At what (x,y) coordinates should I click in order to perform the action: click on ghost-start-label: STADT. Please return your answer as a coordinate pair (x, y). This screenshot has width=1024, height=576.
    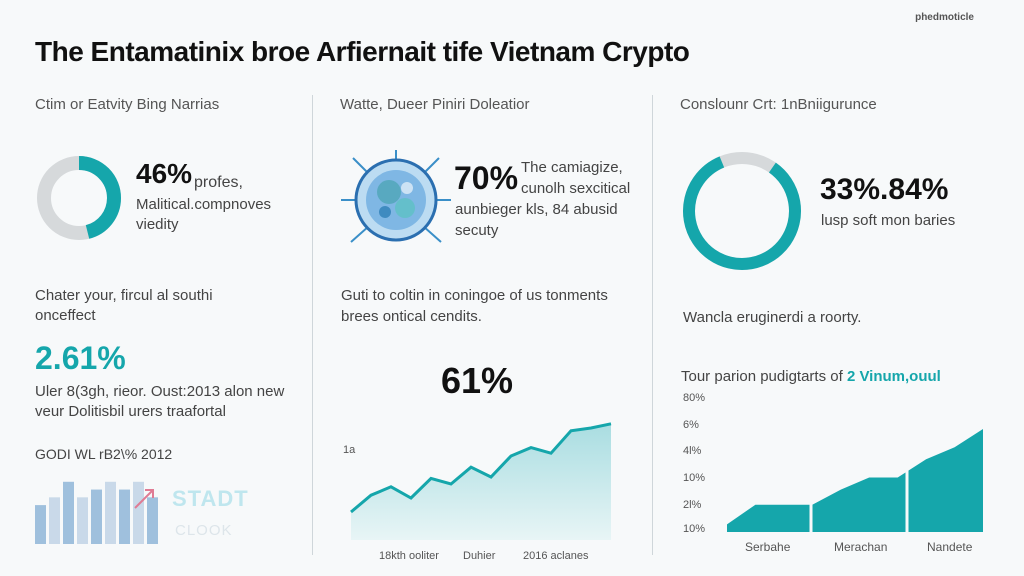
    Looking at the image, I should click on (210, 498).